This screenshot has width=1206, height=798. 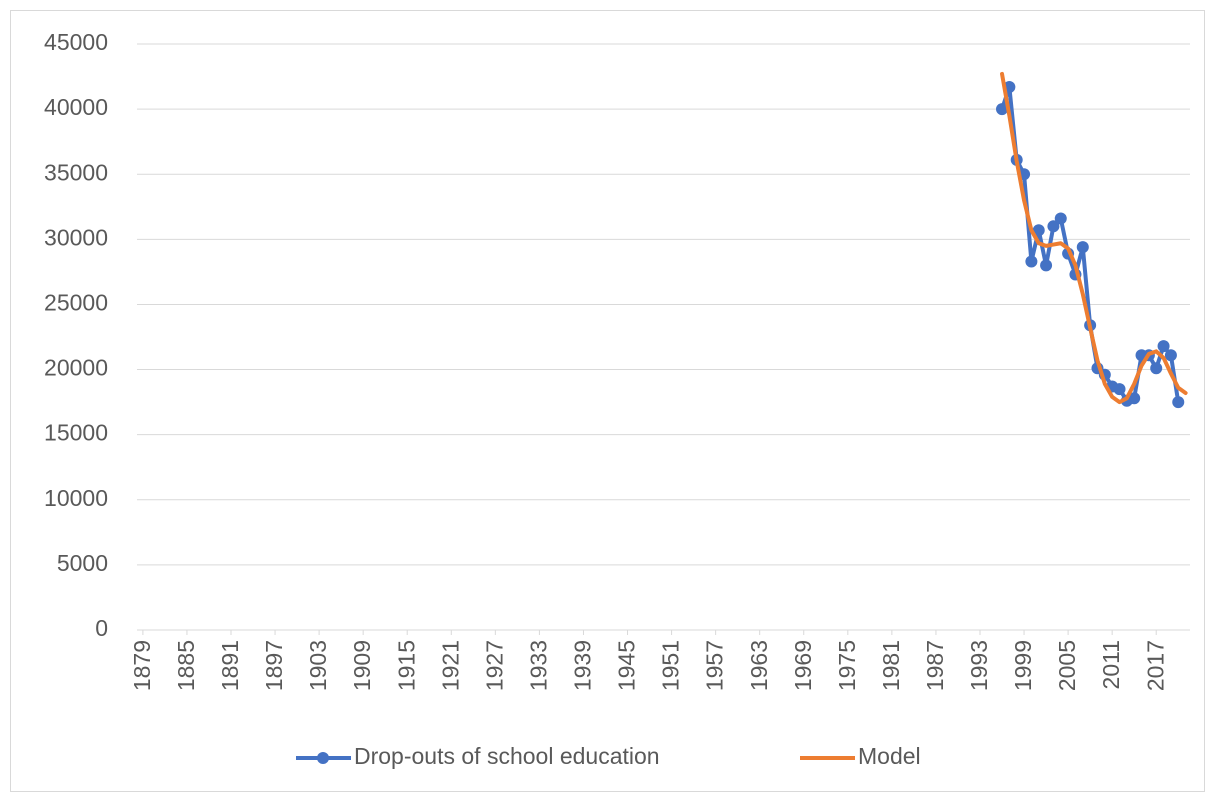 I want to click on x-tick-label: 2005, so click(x=1067, y=665).